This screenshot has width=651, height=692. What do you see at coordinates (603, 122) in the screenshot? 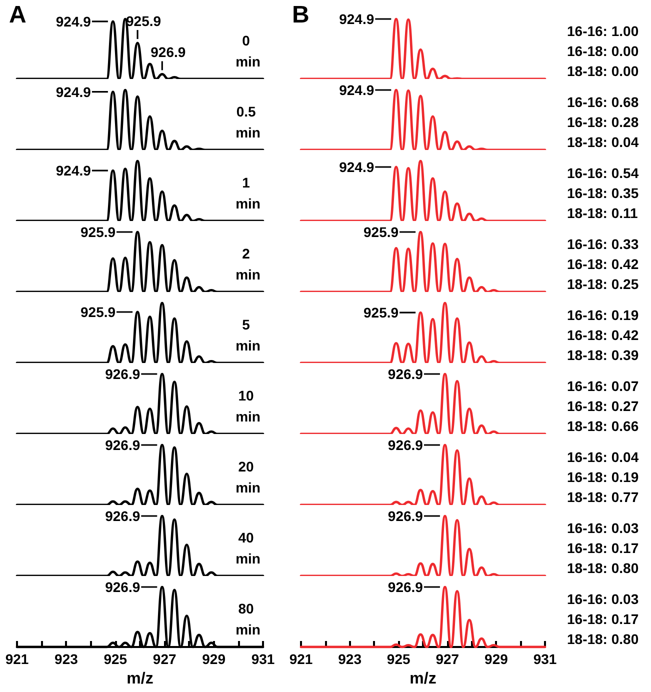
I see `text: 16-18: 0.28` at bounding box center [603, 122].